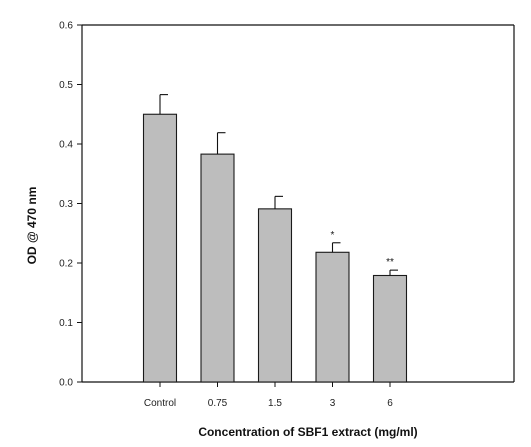 The width and height of the screenshot is (531, 447). Describe the element at coordinates (218, 403) in the screenshot. I see `x-tick-label: 0.75` at that location.